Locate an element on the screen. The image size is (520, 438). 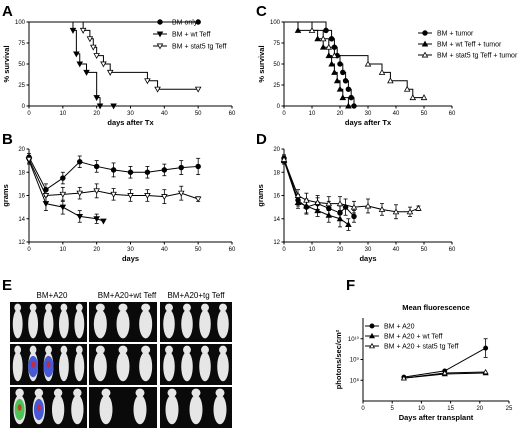
y-tick-label: 12 is located at coordinates (21, 243).